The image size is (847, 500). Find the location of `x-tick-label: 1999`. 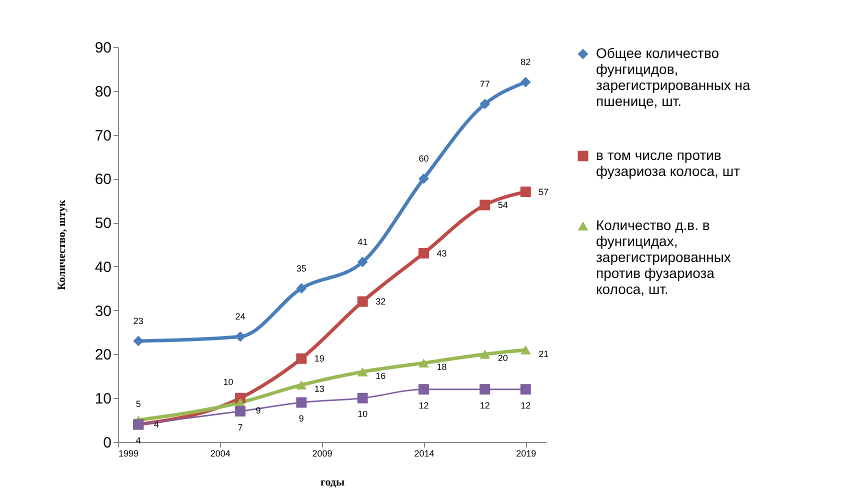

x-tick-label: 1999 is located at coordinates (128, 453).